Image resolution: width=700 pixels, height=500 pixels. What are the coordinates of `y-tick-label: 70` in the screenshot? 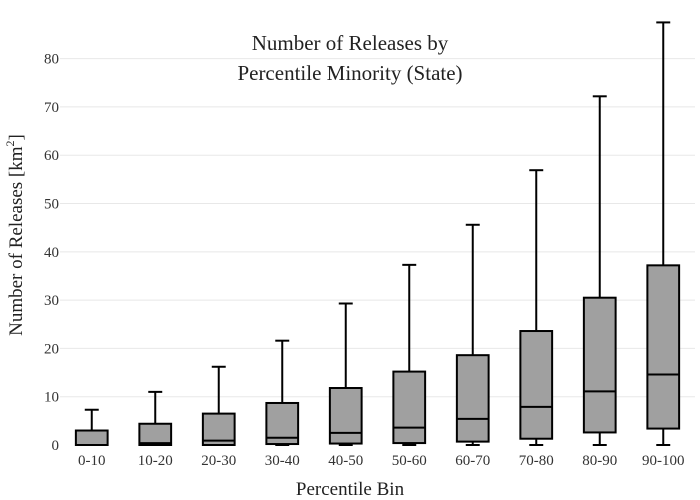 It's located at (51, 108).